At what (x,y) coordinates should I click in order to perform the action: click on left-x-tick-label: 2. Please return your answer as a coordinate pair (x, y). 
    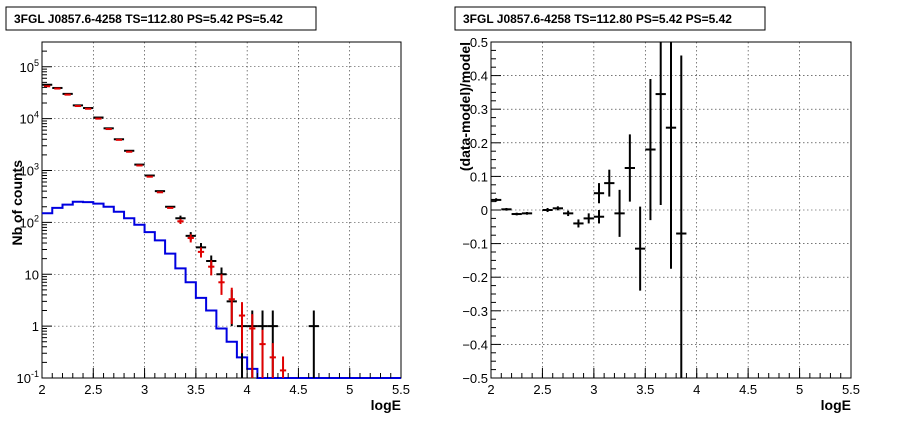
    Looking at the image, I should click on (41, 389).